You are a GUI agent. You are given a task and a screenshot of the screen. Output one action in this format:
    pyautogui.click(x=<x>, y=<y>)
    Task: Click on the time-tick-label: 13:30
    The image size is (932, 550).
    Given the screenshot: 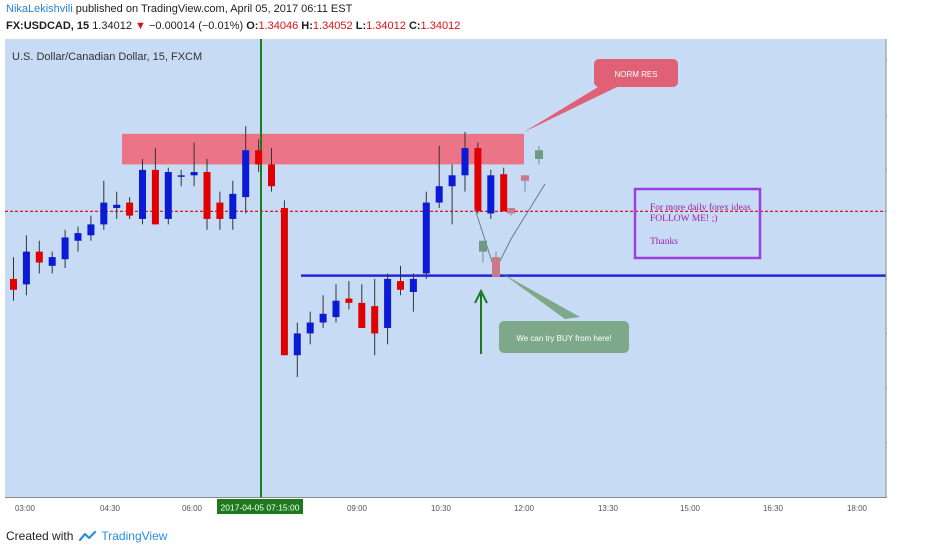 What is the action you would take?
    pyautogui.click(x=608, y=508)
    